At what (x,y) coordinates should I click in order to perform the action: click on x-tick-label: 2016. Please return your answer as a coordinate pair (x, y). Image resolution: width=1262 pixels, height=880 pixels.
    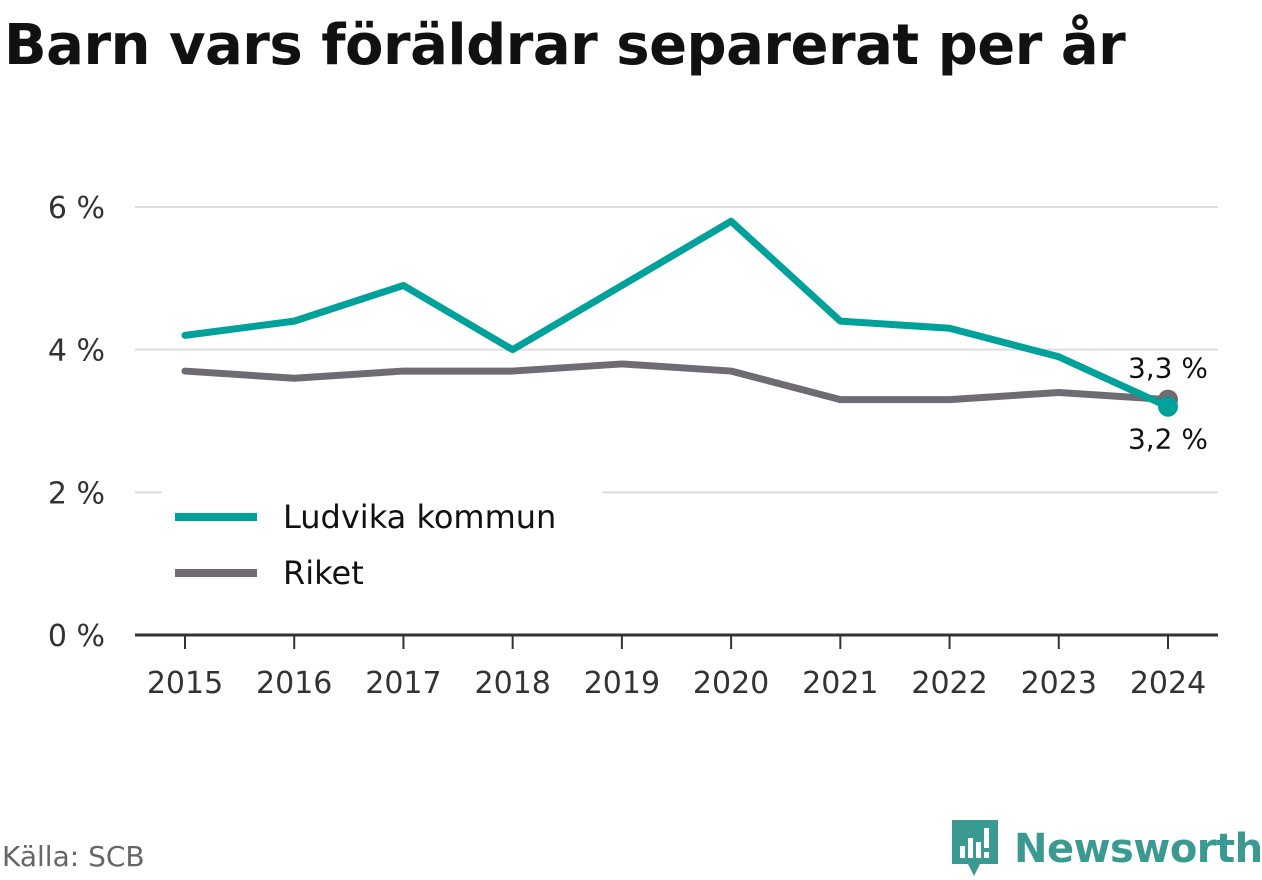
    Looking at the image, I should click on (294, 683).